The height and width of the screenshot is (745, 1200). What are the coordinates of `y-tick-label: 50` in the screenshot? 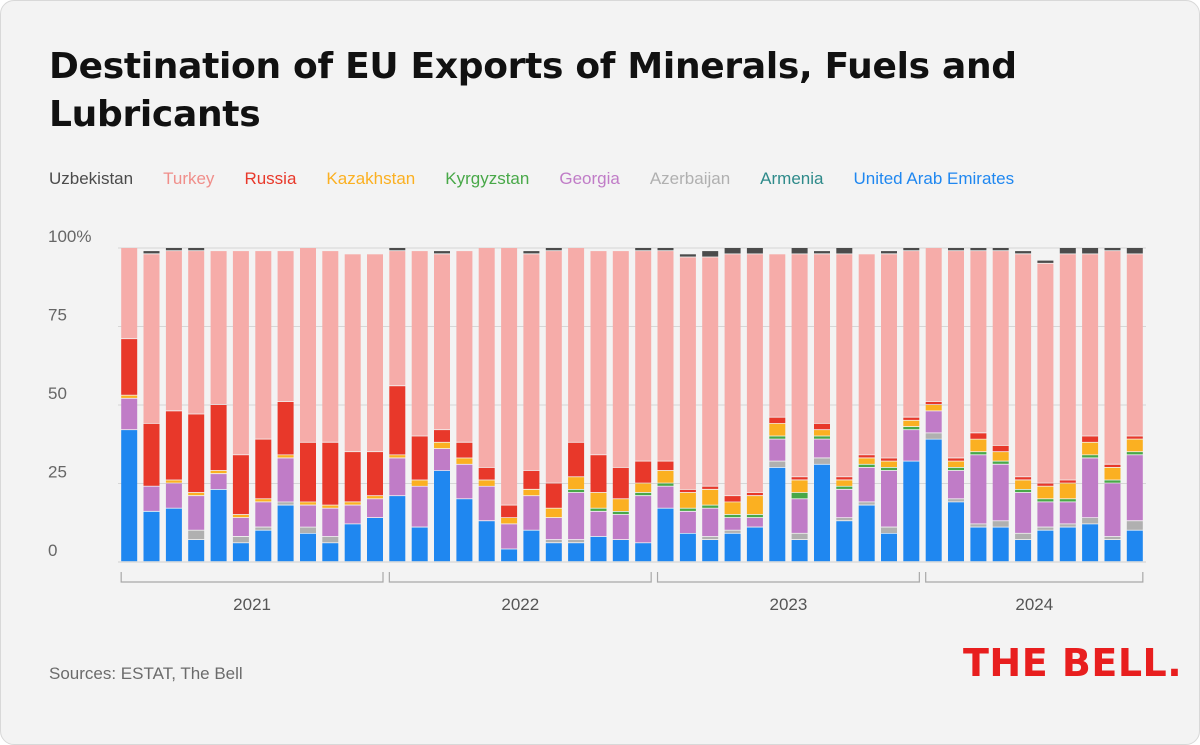 It's located at (57, 393).